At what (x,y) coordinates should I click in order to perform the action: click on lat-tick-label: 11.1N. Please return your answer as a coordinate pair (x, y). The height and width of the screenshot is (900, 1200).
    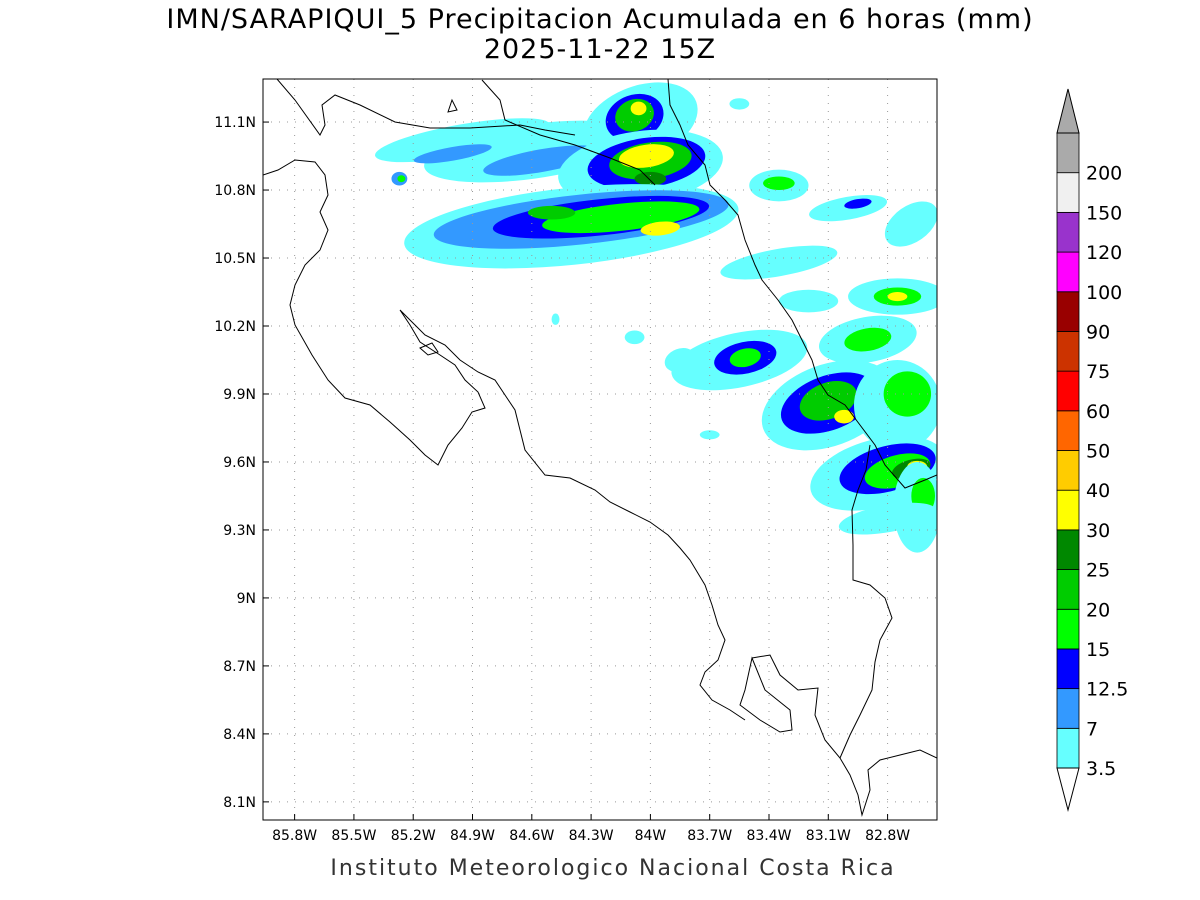
    Looking at the image, I should click on (235, 123).